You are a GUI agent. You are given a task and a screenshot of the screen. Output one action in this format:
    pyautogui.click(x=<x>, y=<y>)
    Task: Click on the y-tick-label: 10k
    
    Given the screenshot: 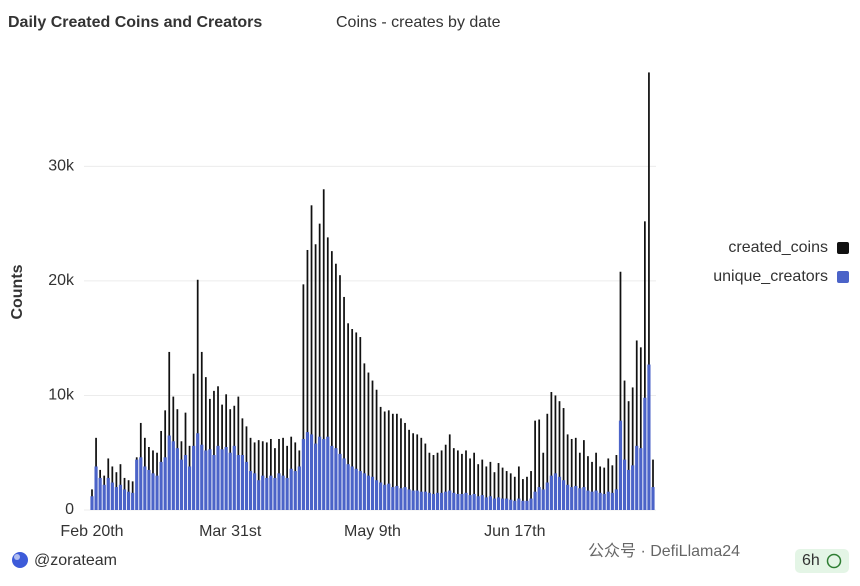 What is the action you would take?
    pyautogui.click(x=61, y=395)
    